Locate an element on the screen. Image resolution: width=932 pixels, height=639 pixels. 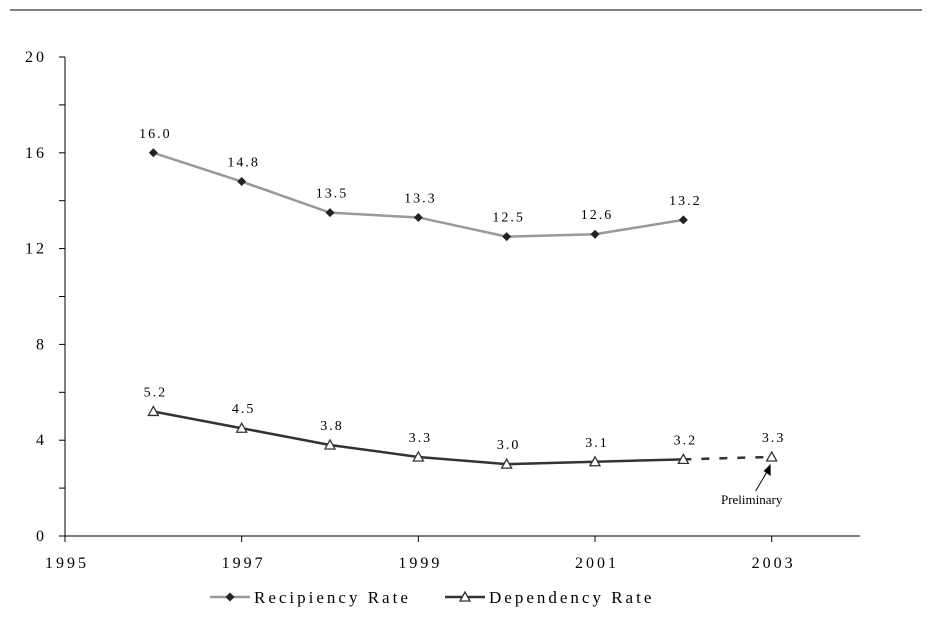
legend-recipiency-rate-label: Recipiency Rate is located at coordinates (332, 597).